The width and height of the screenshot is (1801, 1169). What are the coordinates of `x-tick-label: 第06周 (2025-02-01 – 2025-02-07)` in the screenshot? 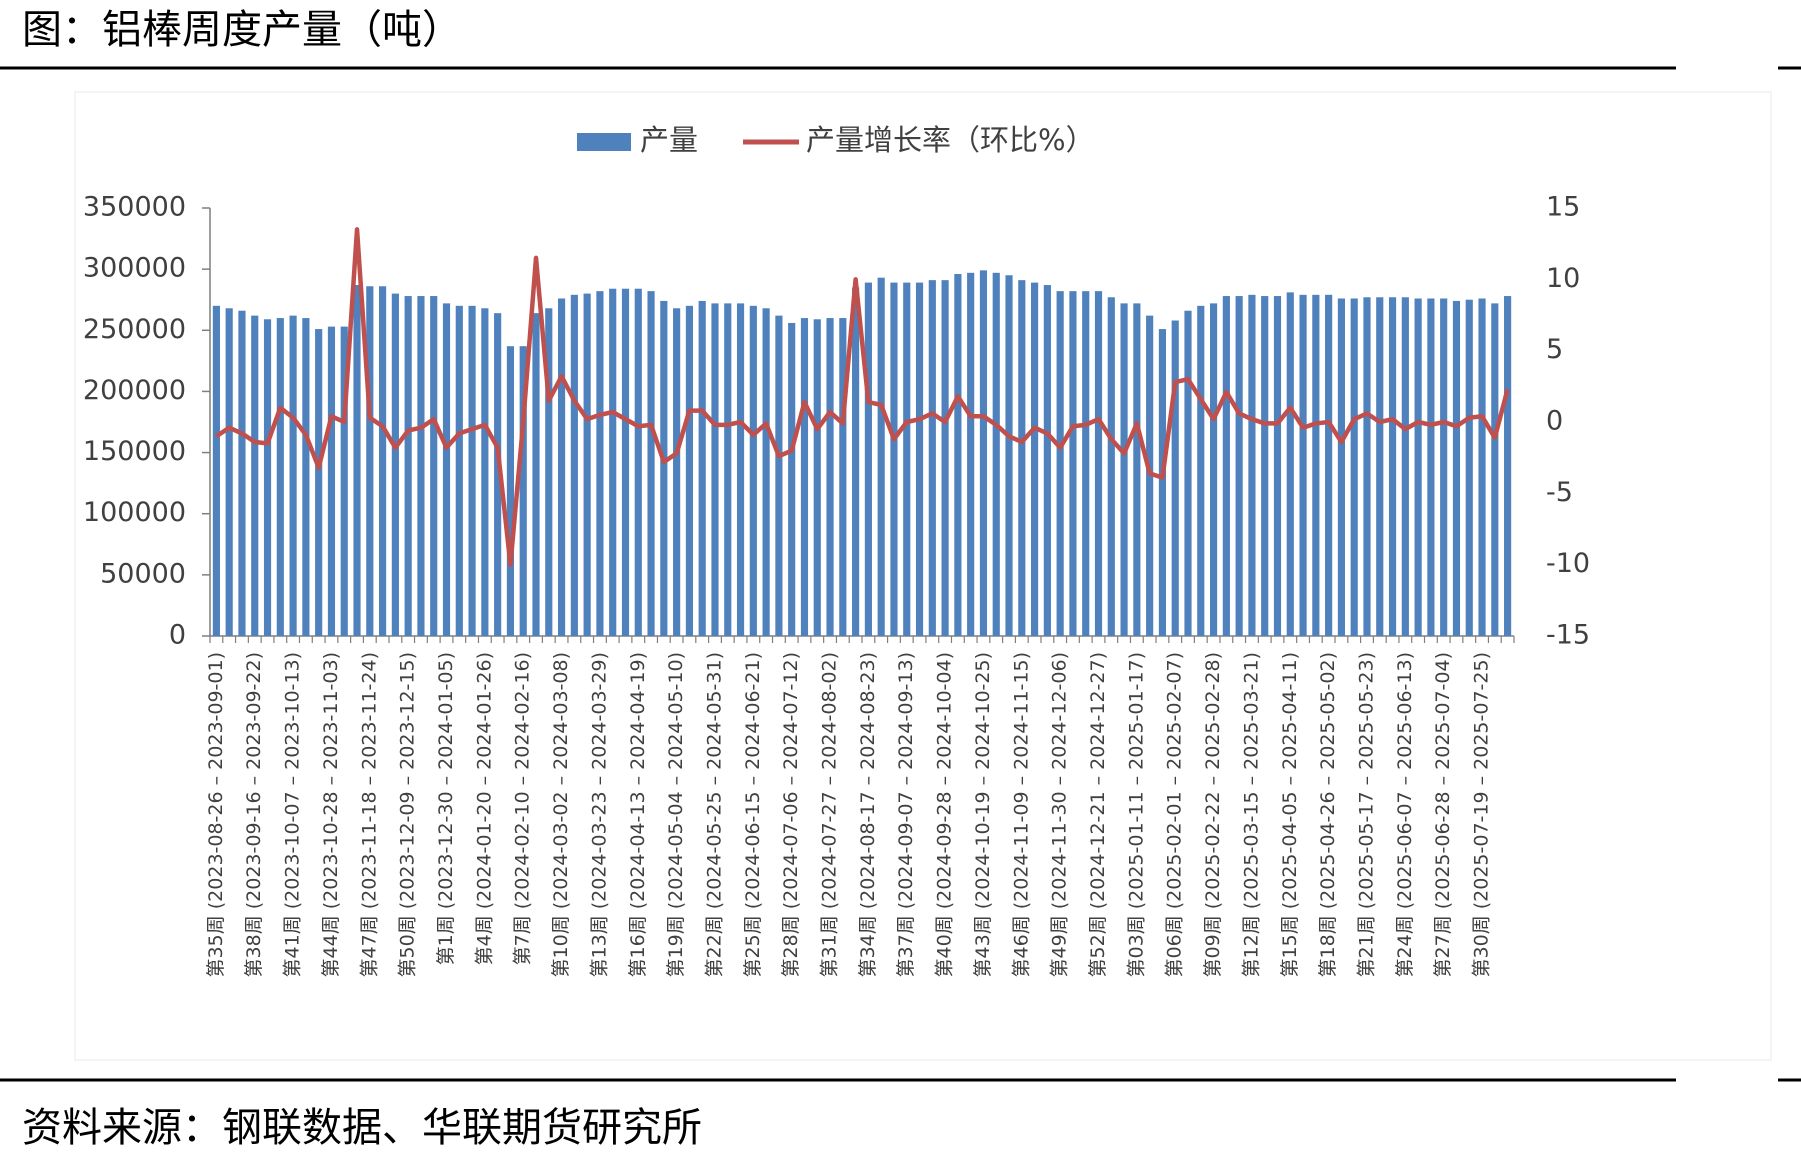 It's located at (1175, 814).